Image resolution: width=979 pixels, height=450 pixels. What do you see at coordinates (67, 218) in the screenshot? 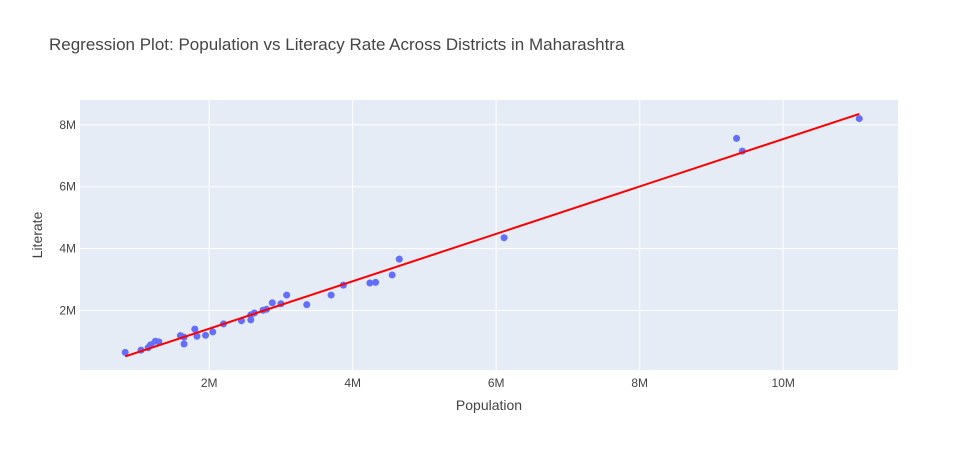
I see `y-axis-ticks: 2M 4M 6M 8M` at bounding box center [67, 218].